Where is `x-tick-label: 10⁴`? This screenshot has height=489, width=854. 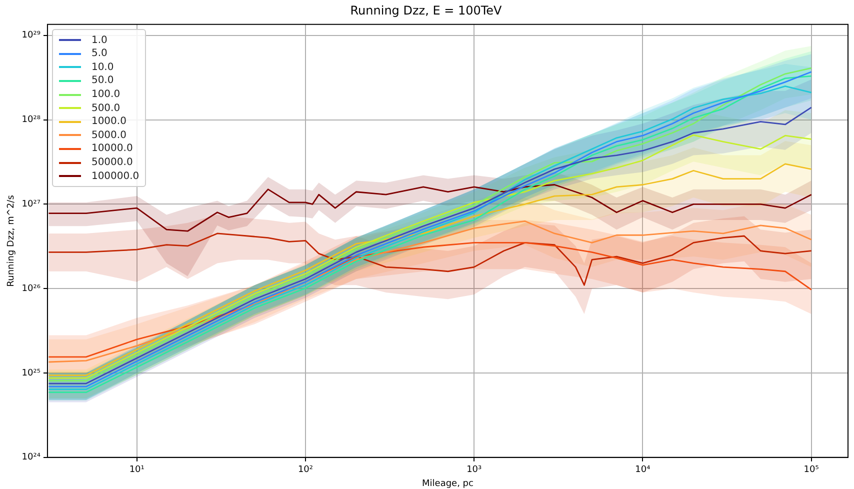 x-tick-label: 10⁴ is located at coordinates (643, 470).